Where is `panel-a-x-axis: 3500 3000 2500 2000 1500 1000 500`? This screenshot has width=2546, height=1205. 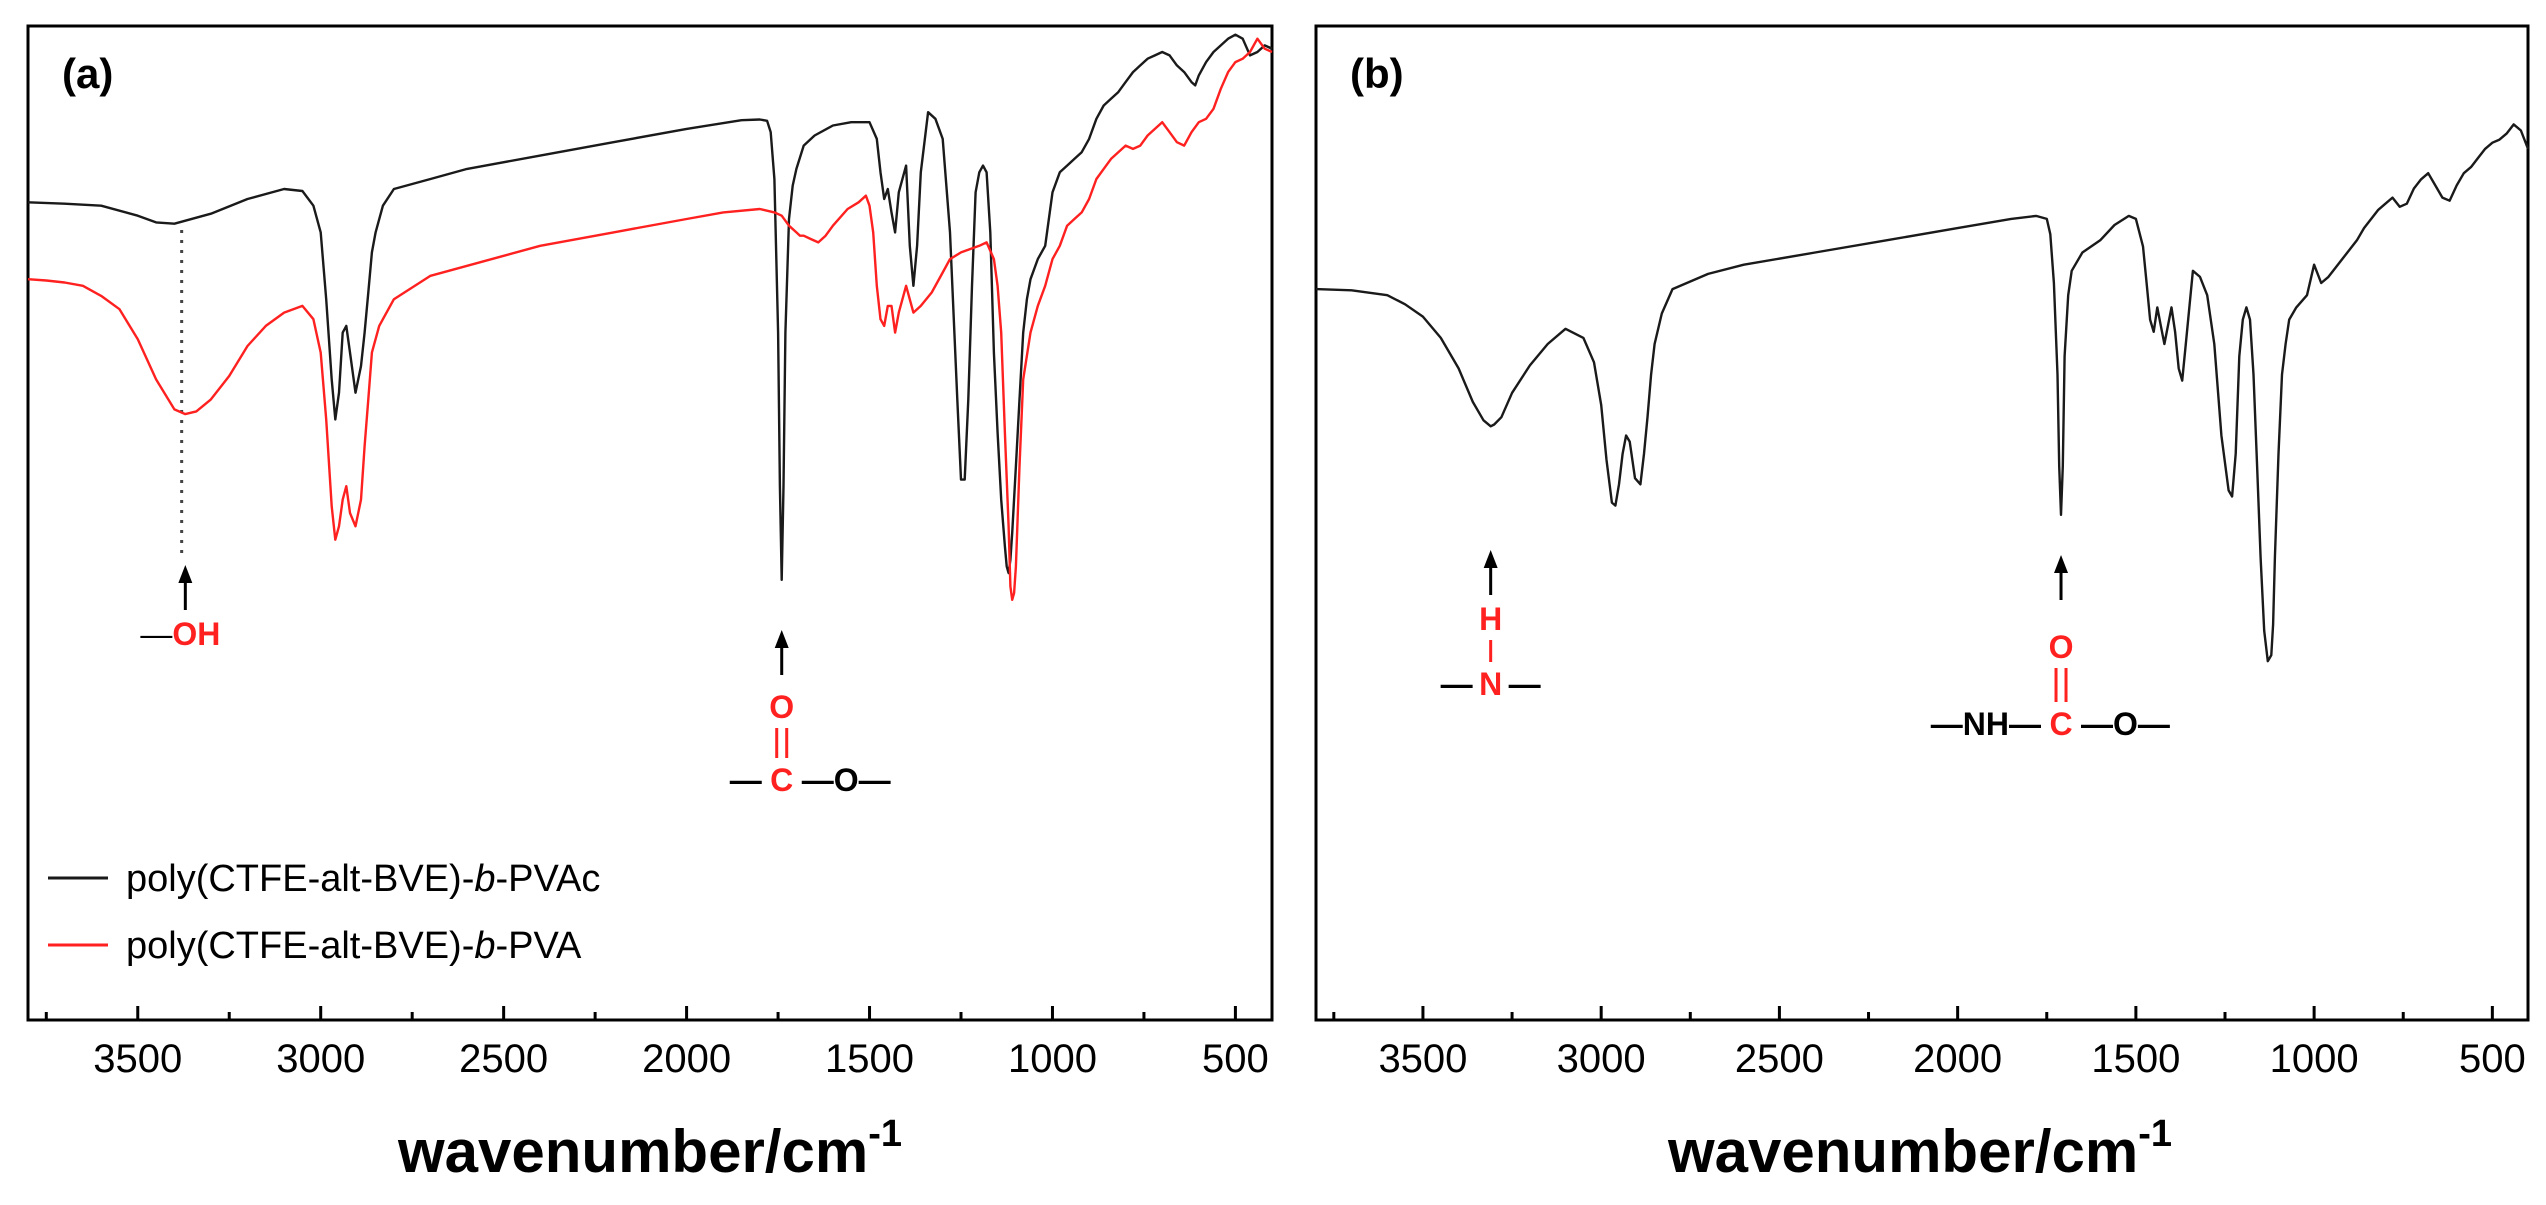 panel-a-x-axis: 3500 3000 2500 2000 1500 1000 500 is located at coordinates (656, 1043).